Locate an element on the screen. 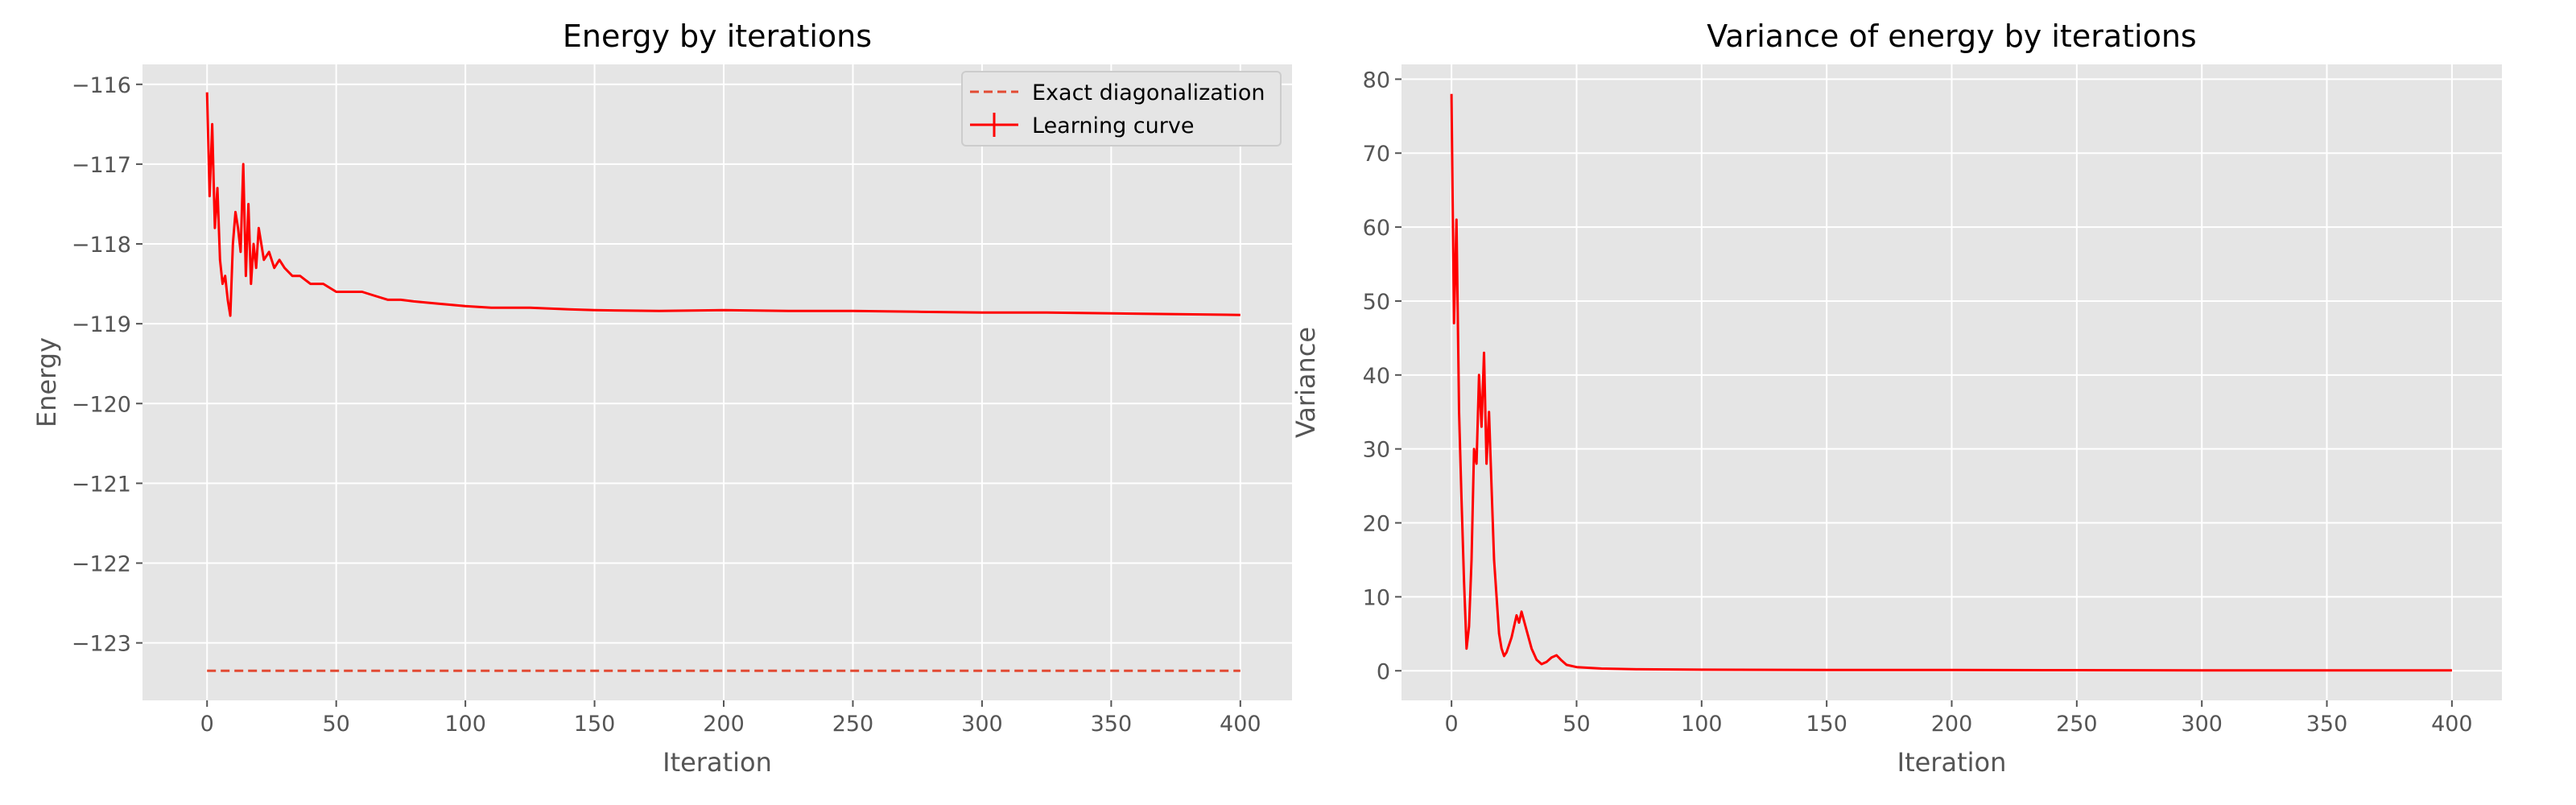  variance-chart-title: Variance of energy by iterations is located at coordinates (1951, 36).